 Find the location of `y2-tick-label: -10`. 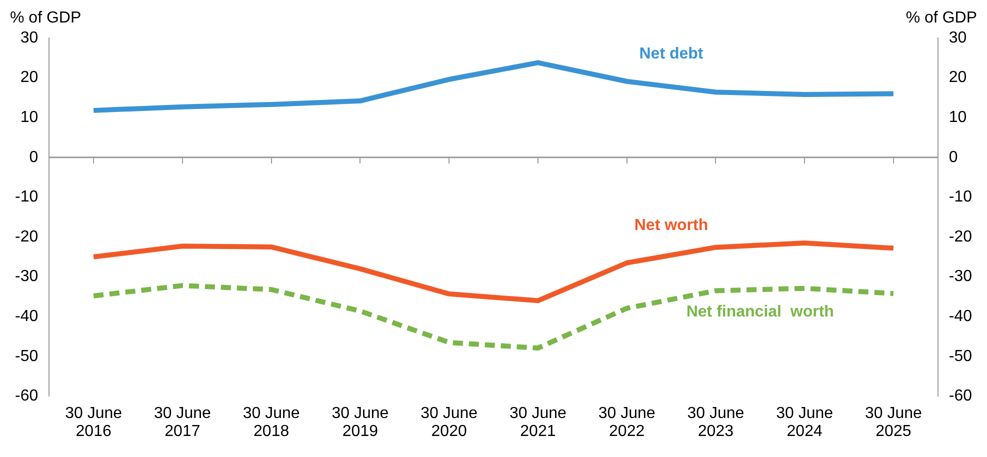

y2-tick-label: -10 is located at coordinates (960, 197).